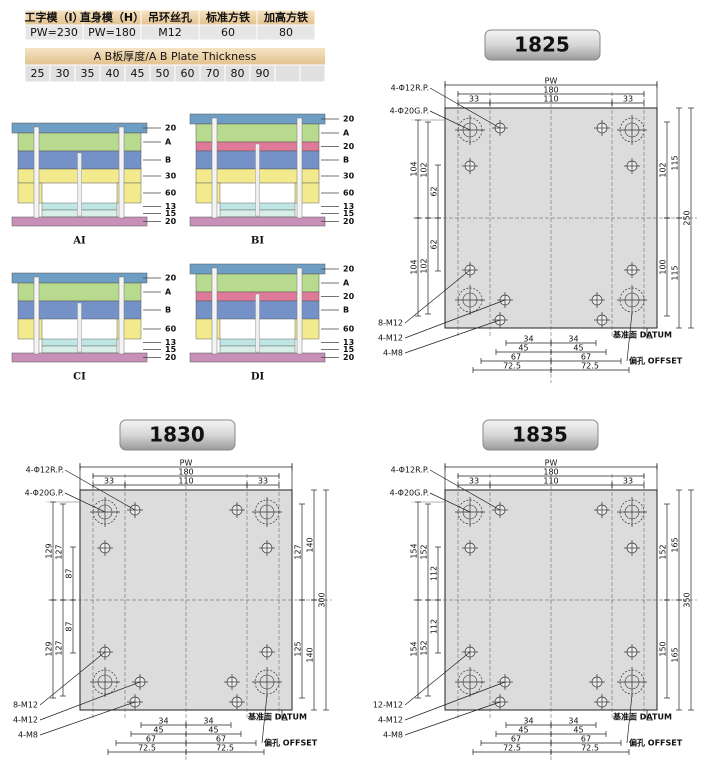 This screenshot has height=760, width=715. Describe the element at coordinates (649, 715) in the screenshot. I see `datum-mark` at that location.